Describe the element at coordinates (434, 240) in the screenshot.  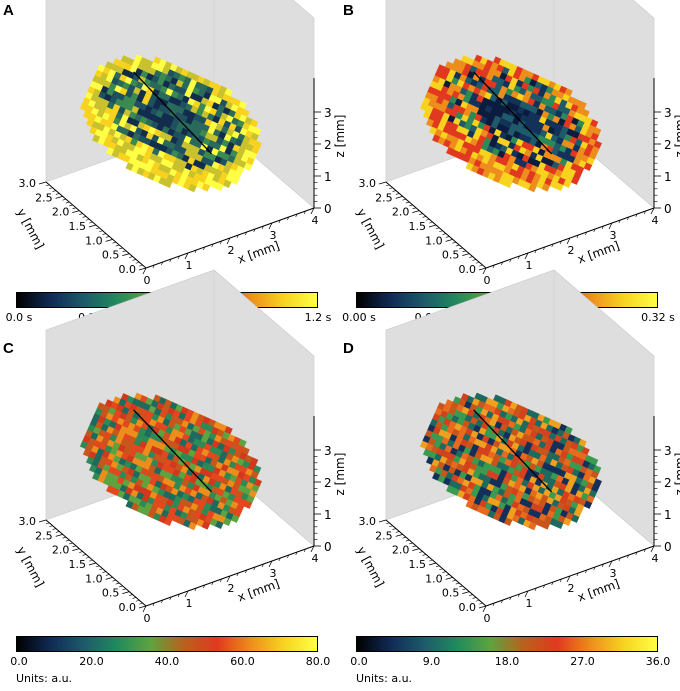
I see `y-tick-label: 1.0` at that location.